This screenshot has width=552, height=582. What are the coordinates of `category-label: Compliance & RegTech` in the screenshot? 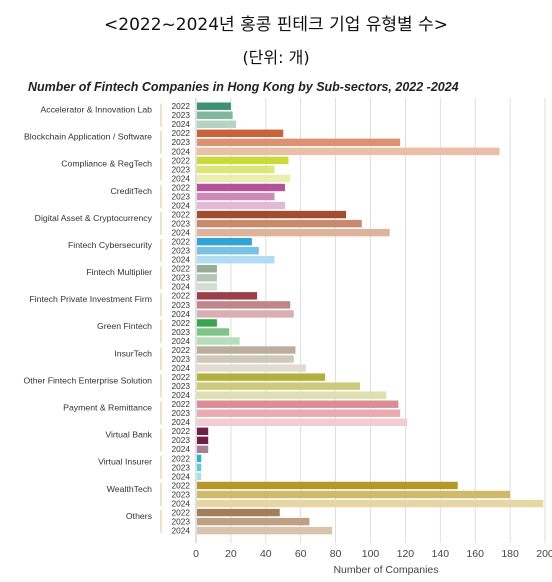 It's located at (106, 164).